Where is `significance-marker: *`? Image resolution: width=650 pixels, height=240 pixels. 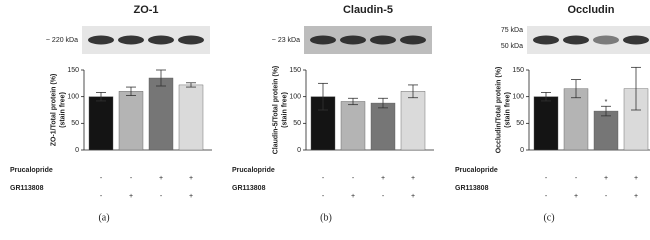 significance-marker: * is located at coordinates (606, 102).